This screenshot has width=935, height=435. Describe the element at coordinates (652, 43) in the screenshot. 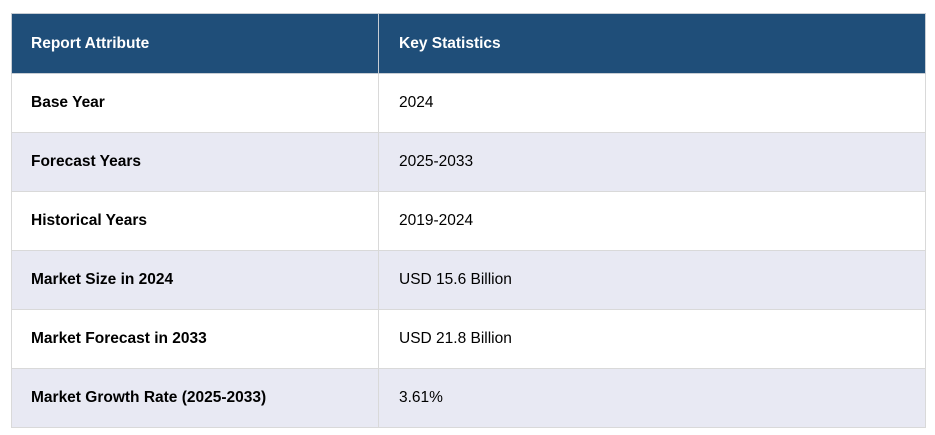

I see `column-header-key-statistics: Key Statistics` at that location.